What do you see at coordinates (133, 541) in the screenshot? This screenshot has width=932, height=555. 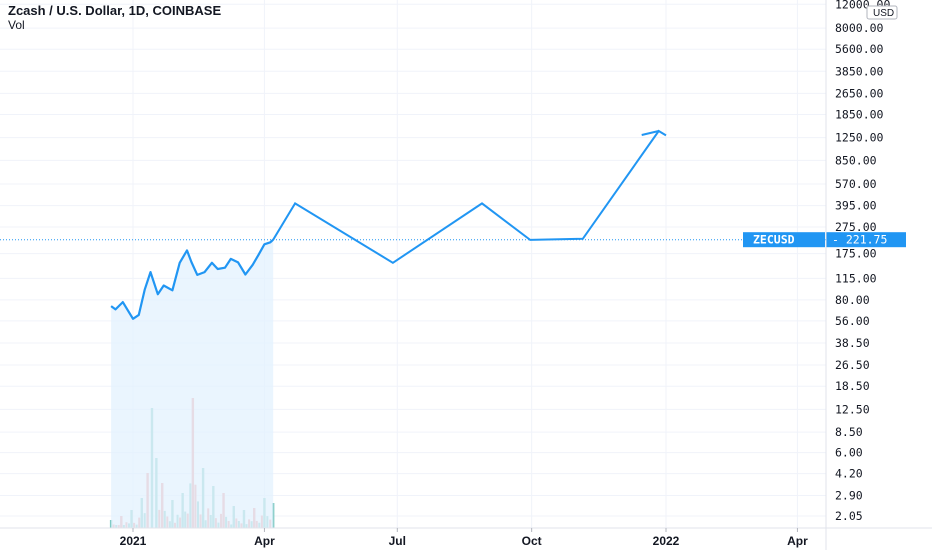 I see `time-tick-label: 2021` at bounding box center [133, 541].